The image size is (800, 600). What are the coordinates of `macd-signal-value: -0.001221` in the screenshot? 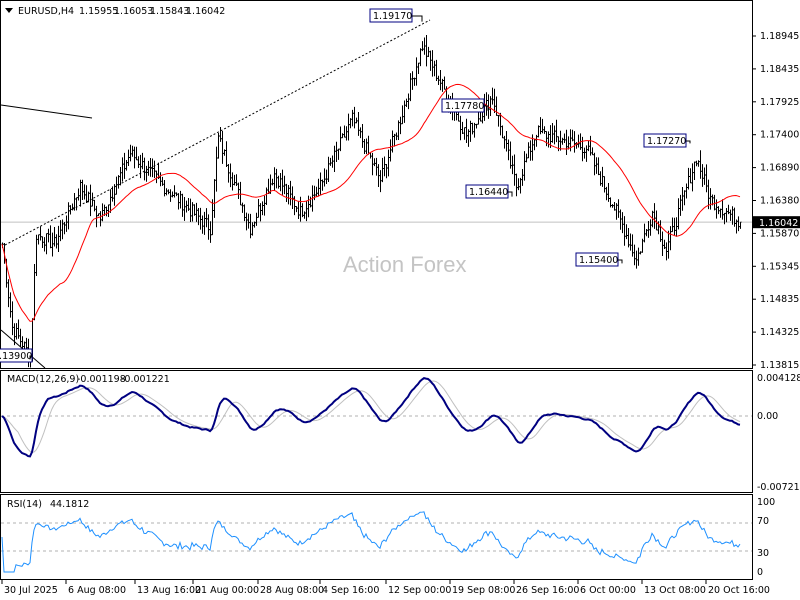 It's located at (145, 379).